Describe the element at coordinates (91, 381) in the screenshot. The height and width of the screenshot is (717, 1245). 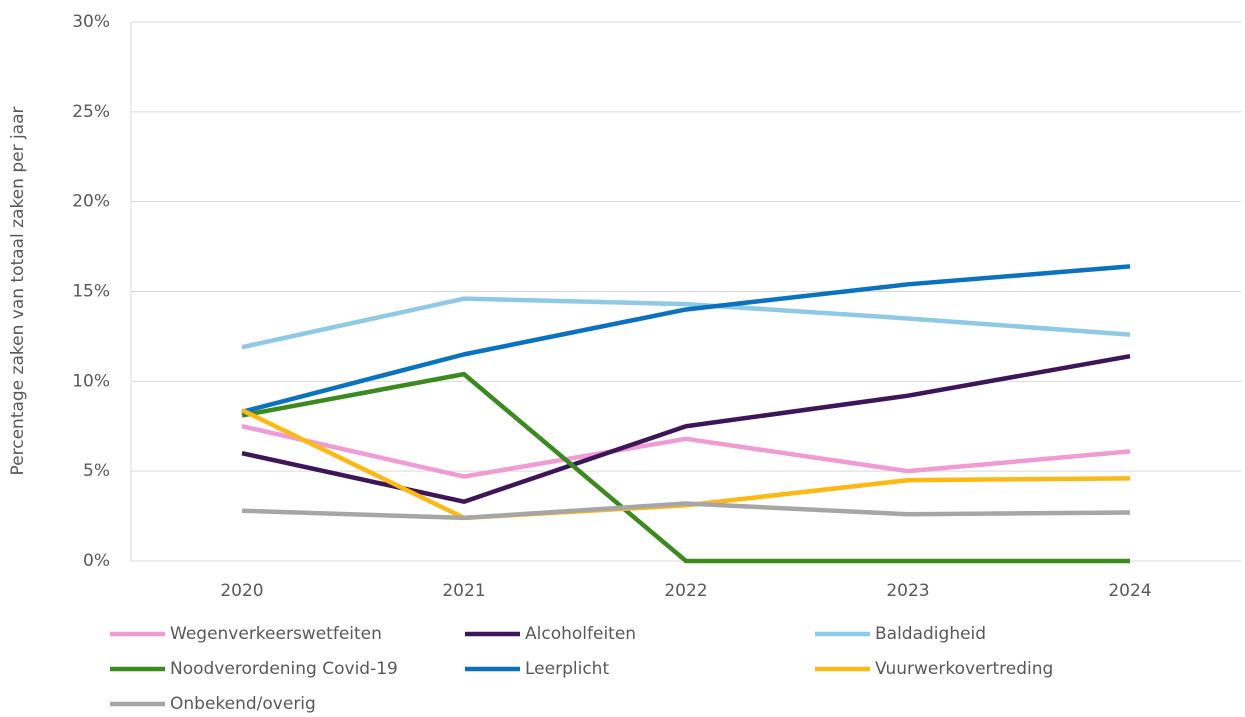
I see `y-tick-label: 10%` at that location.